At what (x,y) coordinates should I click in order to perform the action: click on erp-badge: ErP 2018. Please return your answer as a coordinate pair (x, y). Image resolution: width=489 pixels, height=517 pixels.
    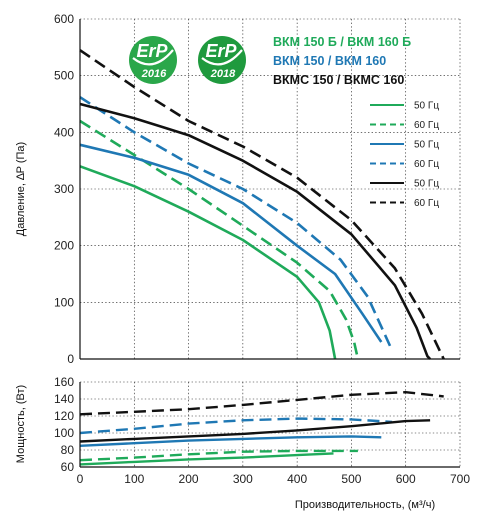
    Looking at the image, I should click on (222, 60).